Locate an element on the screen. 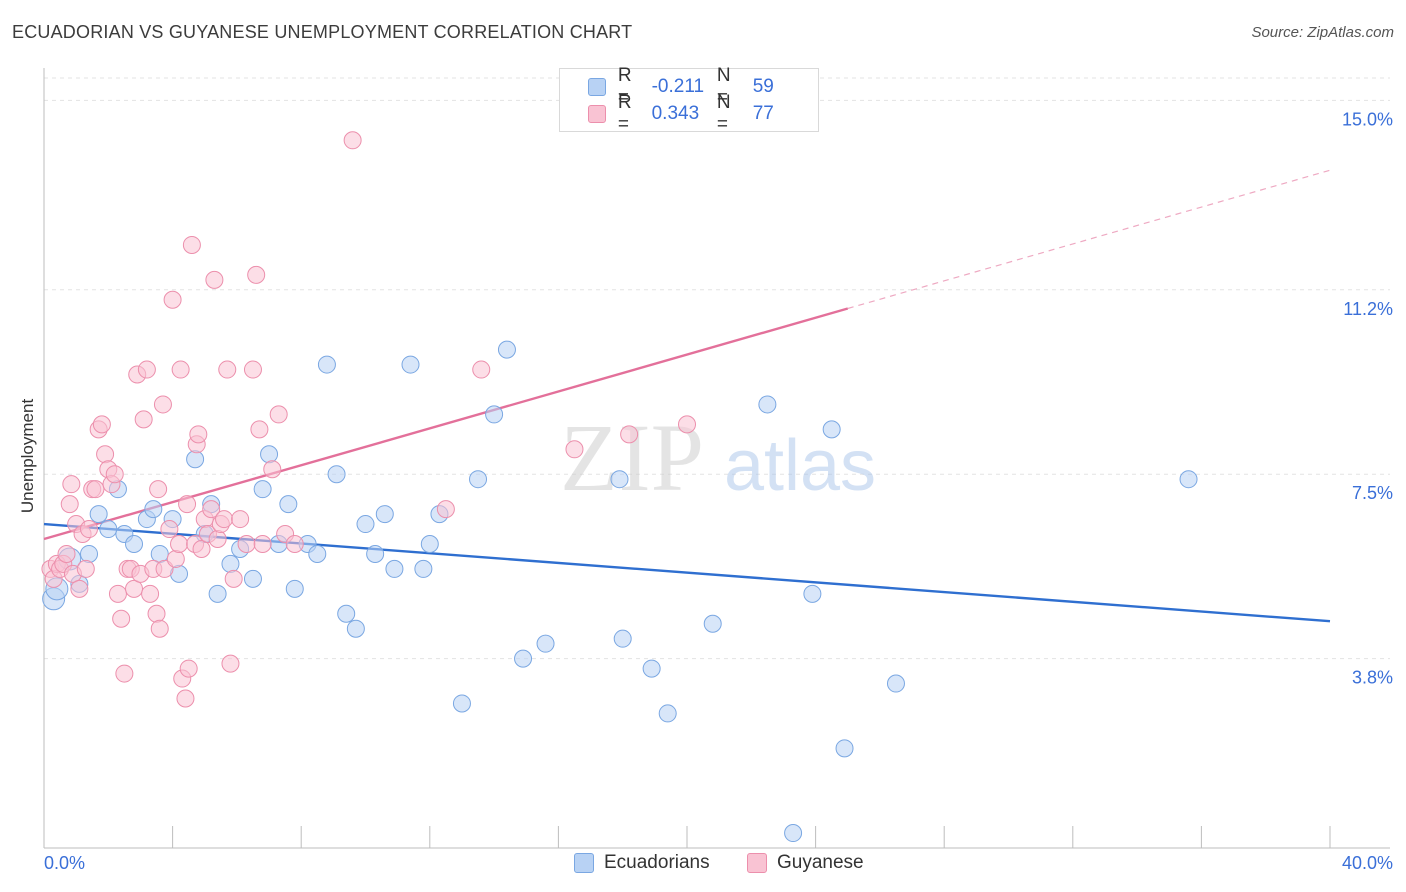  legend-n-label: N = is located at coordinates (723, 113).